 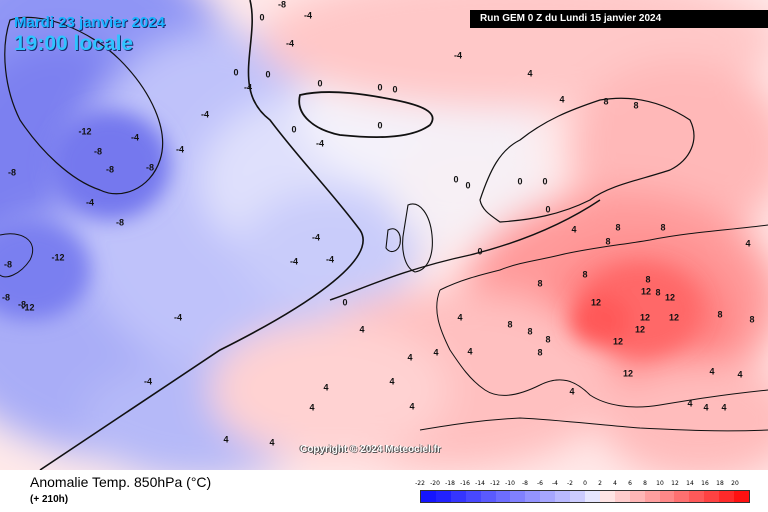 I want to click on legend-tick-label: -2, so click(x=570, y=483).